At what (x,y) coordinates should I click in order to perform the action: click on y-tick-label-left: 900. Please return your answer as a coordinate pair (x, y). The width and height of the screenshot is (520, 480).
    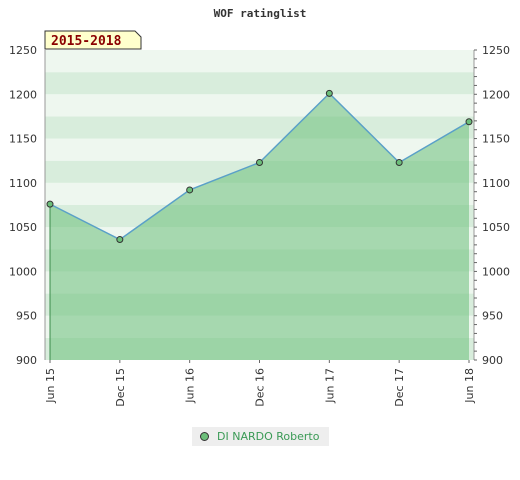
    Looking at the image, I should click on (26, 360).